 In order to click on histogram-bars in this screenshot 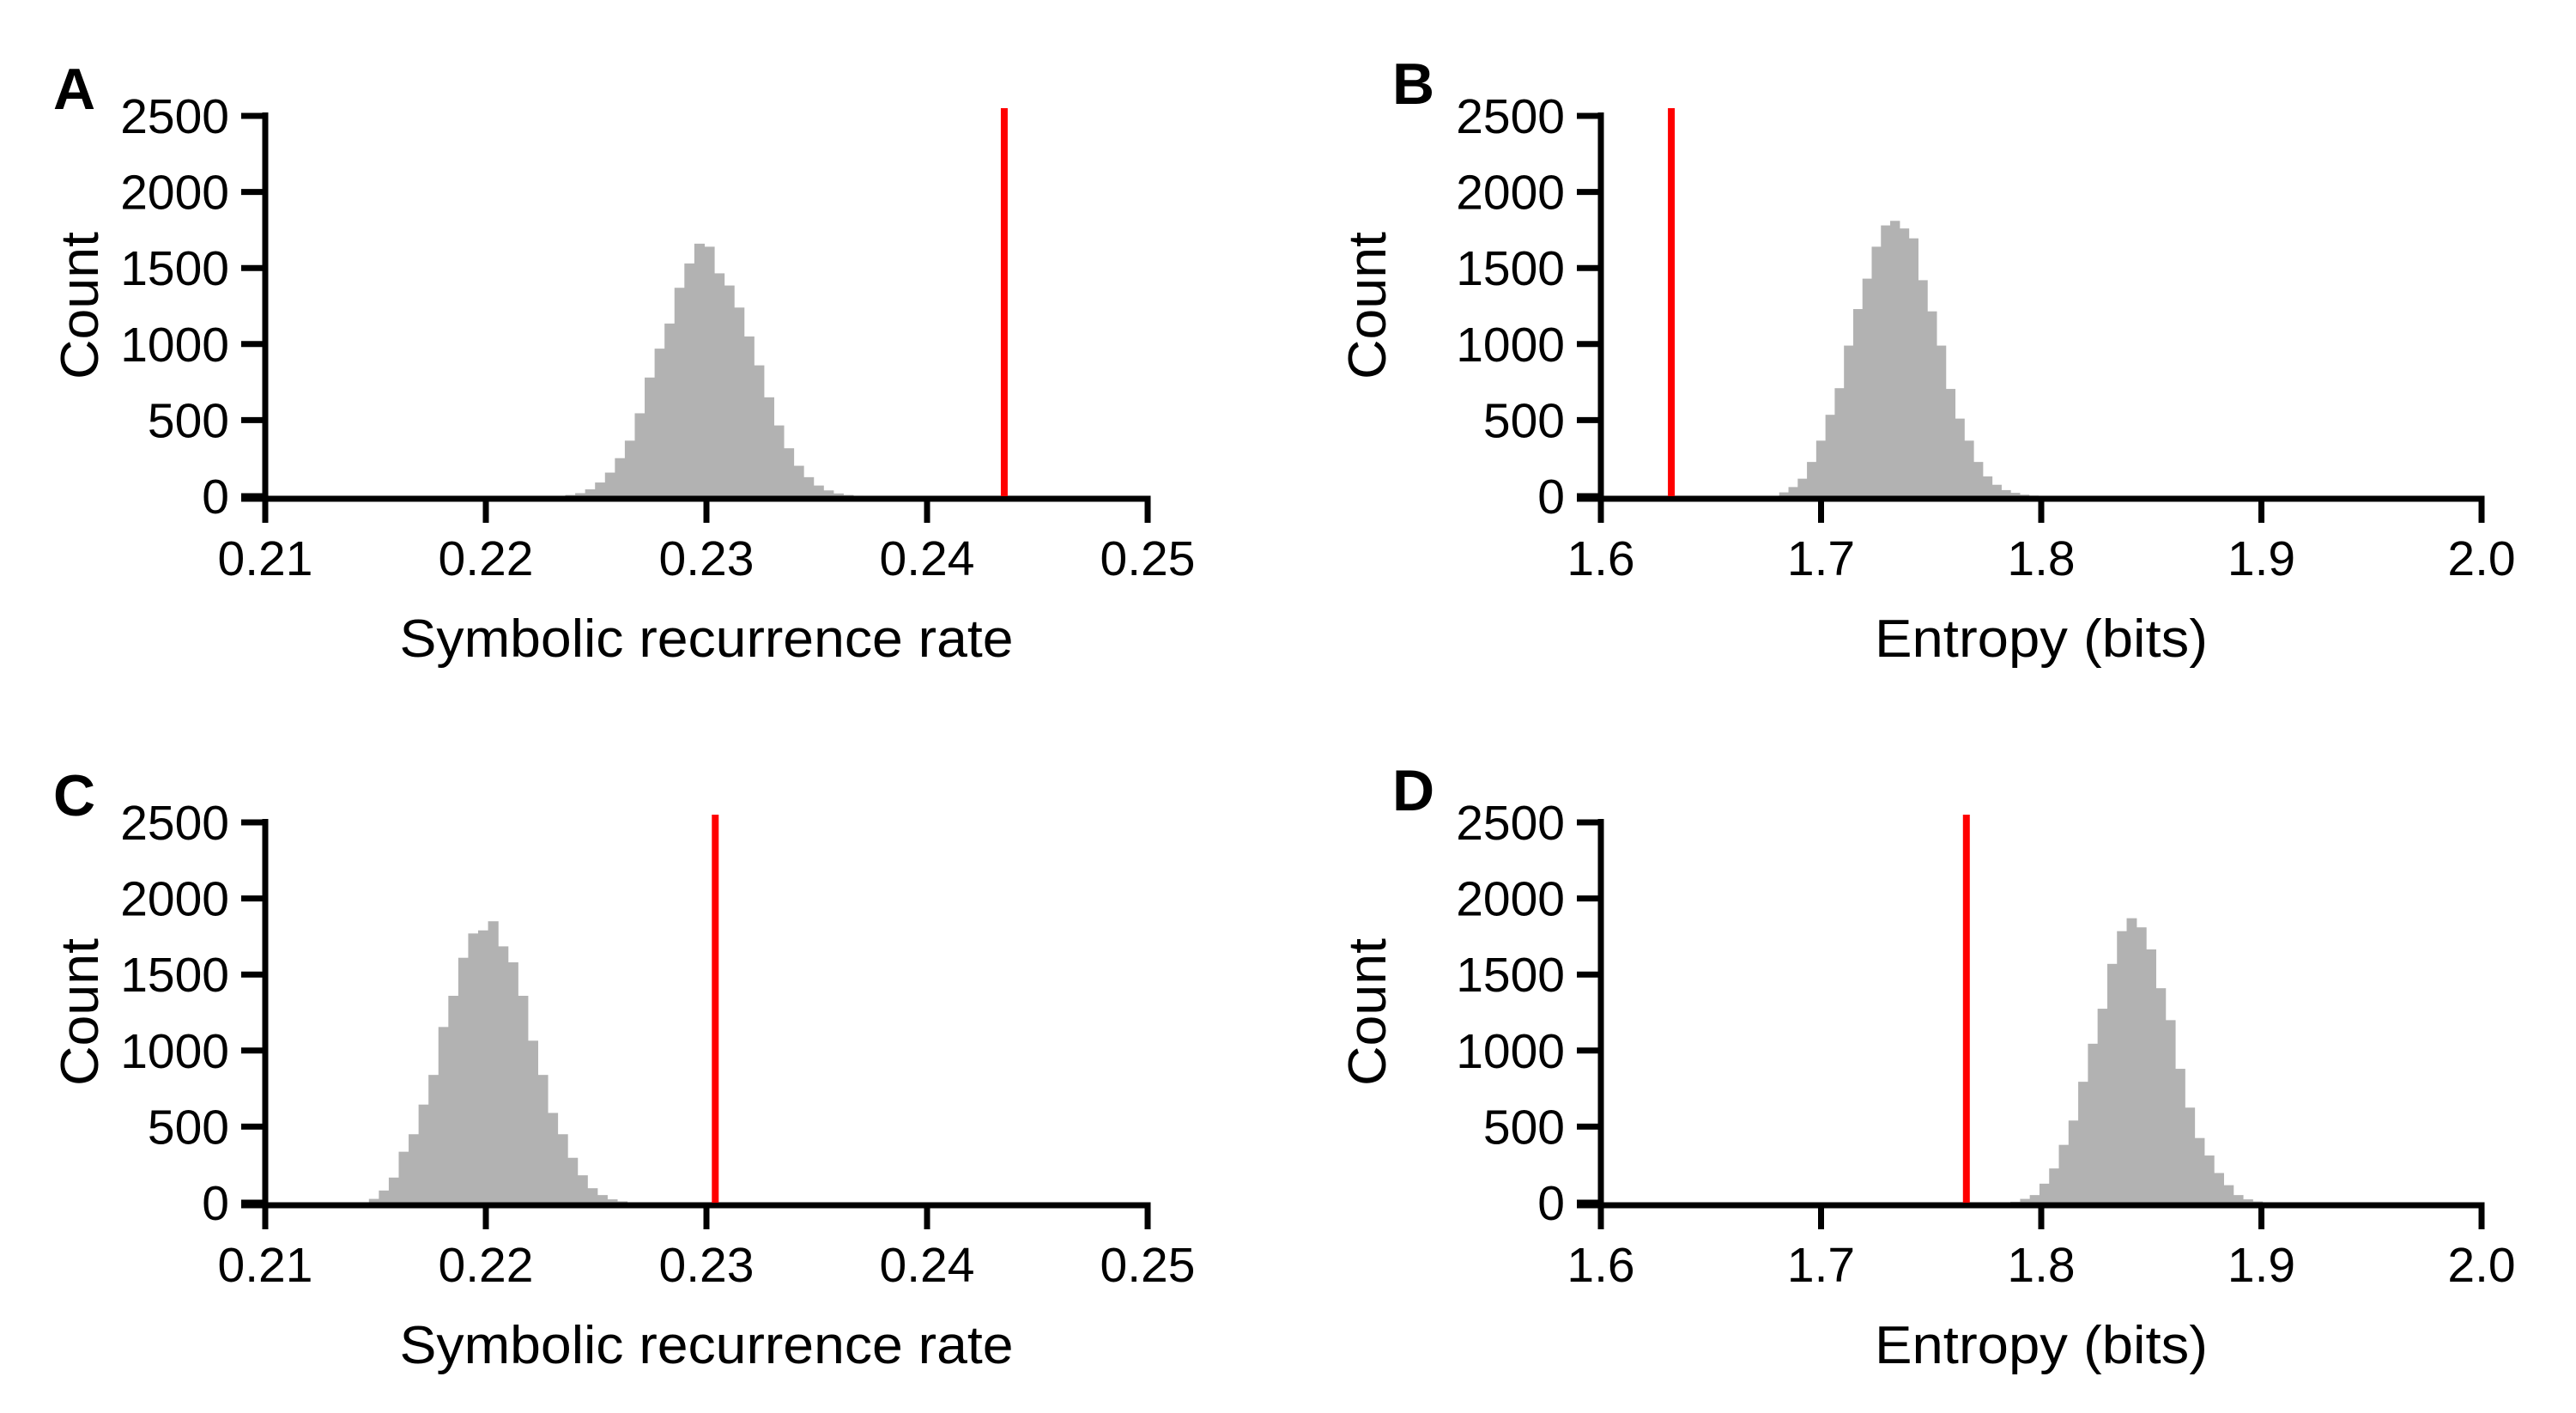, I will do `click(714, 369)`.